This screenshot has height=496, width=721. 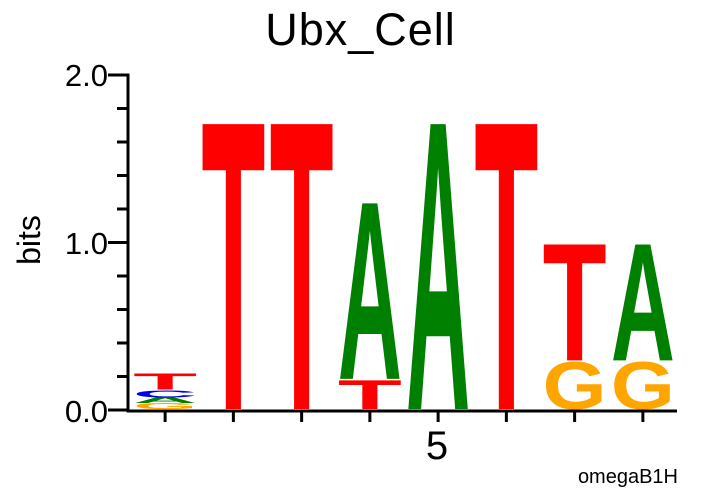 What do you see at coordinates (86, 75) in the screenshot?
I see `y-tick-label-2.0: 2.0` at bounding box center [86, 75].